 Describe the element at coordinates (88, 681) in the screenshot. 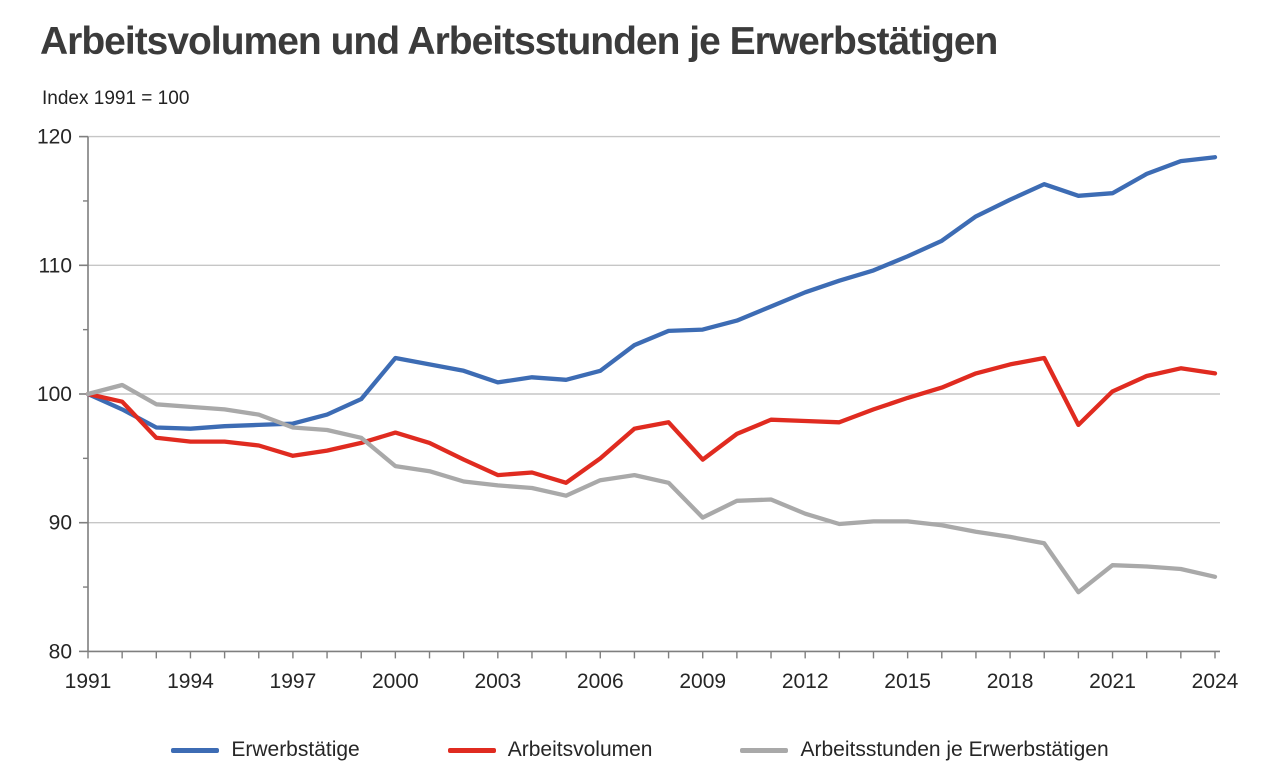

I see `x-tick-label: 1991` at that location.